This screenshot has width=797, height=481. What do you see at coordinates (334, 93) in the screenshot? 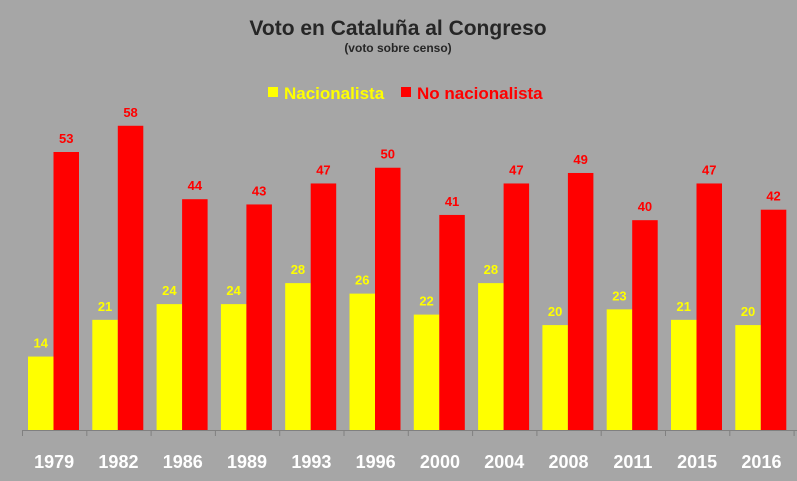
I see `legend-label-nacionalista: Nacionalista` at bounding box center [334, 93].